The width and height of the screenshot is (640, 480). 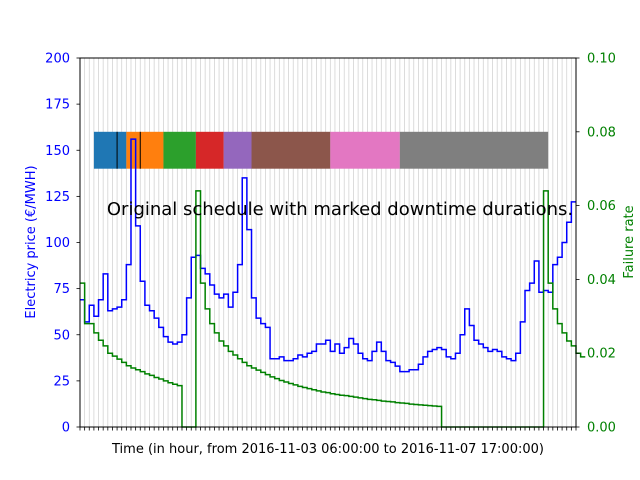 I want to click on left-y-ticks: 0 25 50 75 100 125 150 175 200, so click(x=62, y=244).